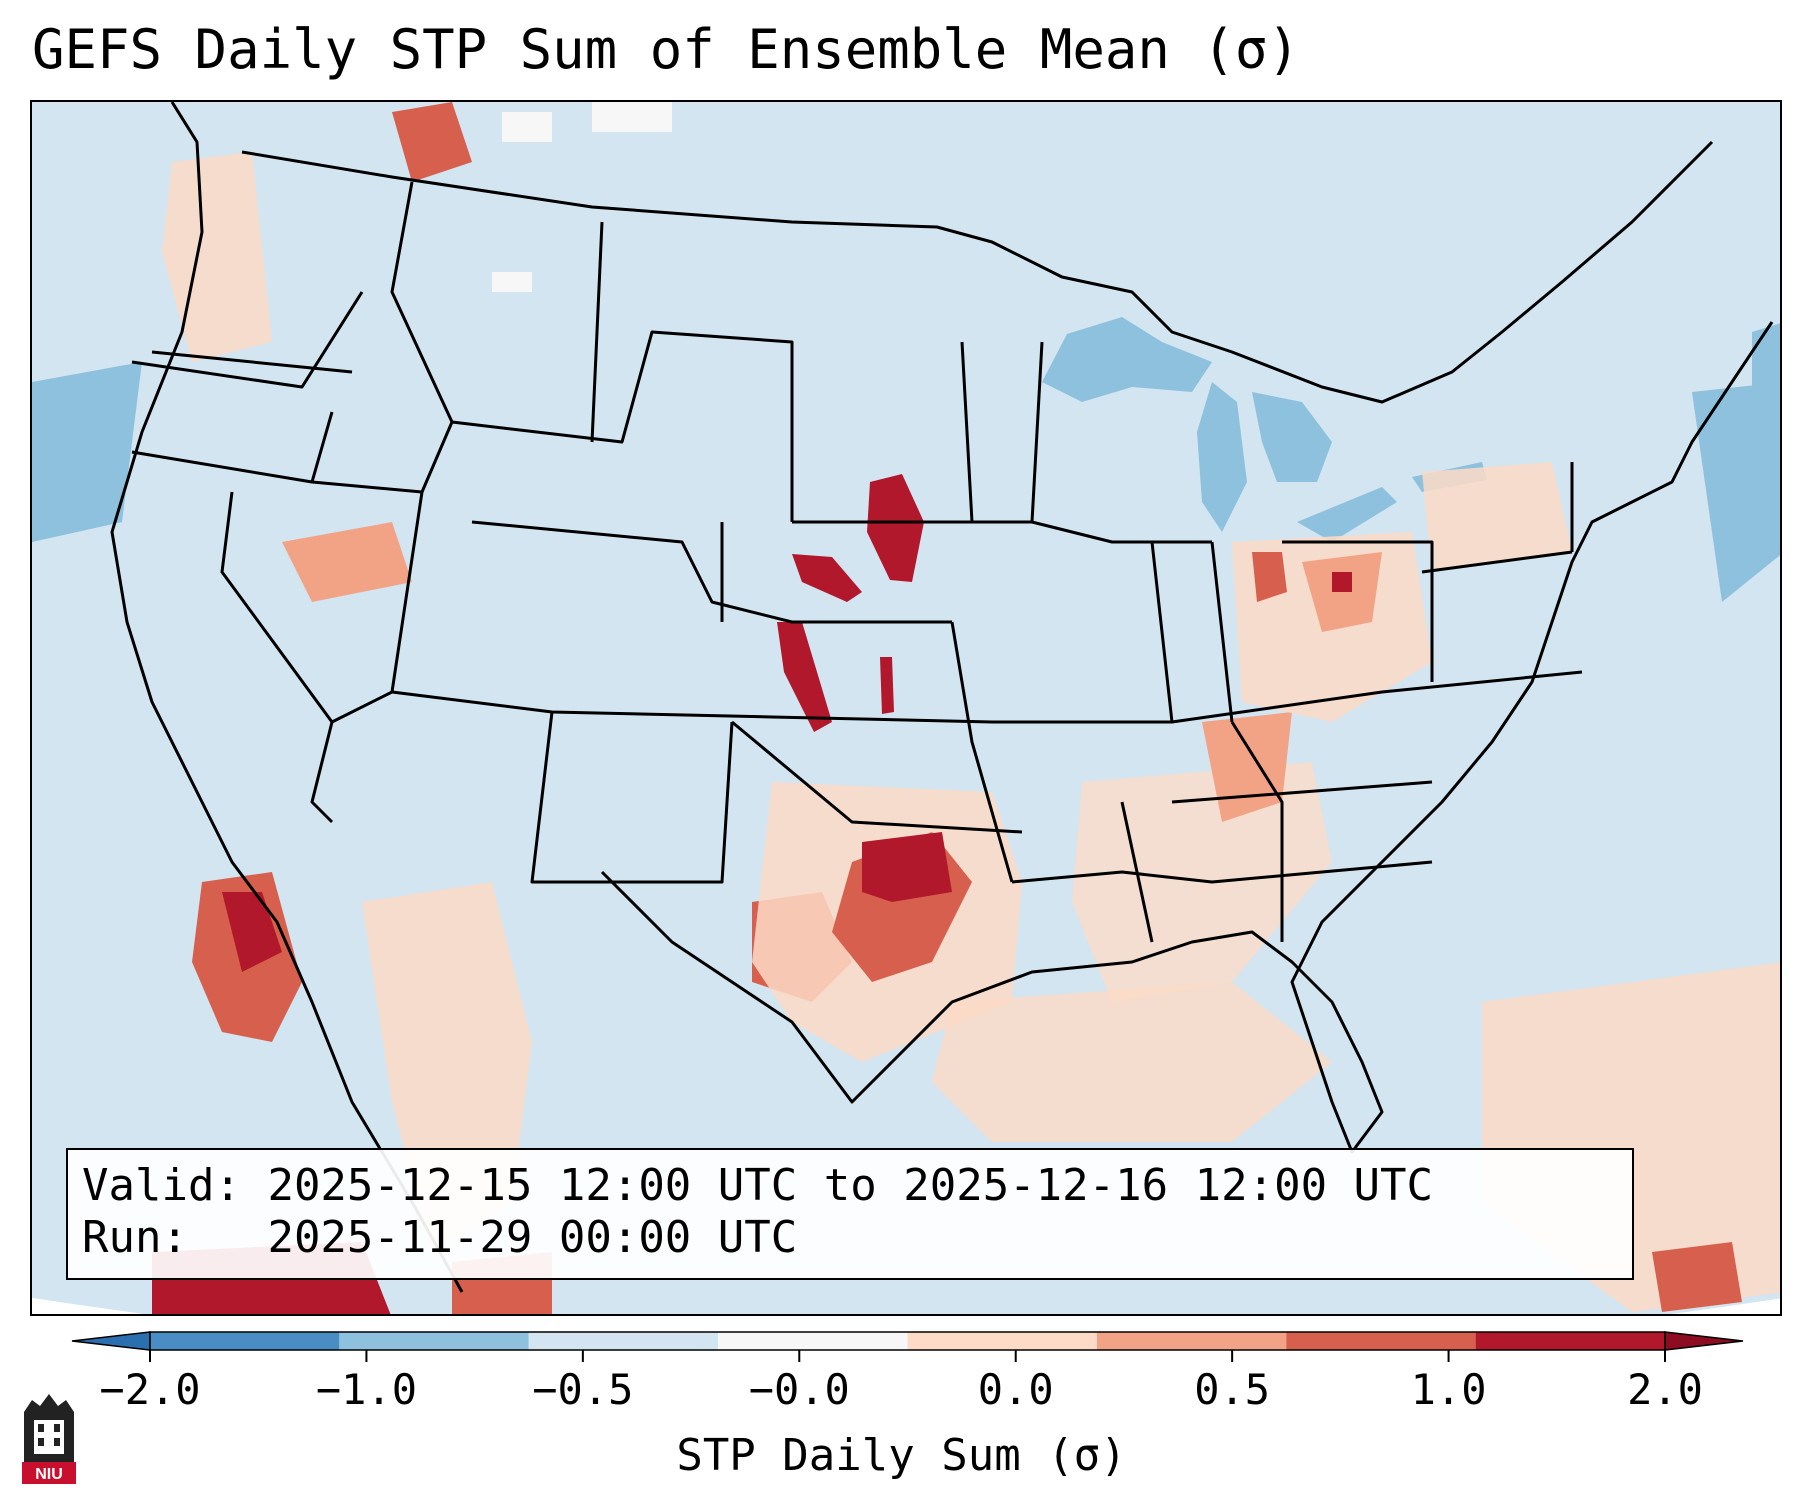 The image size is (1803, 1506). Describe the element at coordinates (49, 1474) in the screenshot. I see `niu-logo-text: NIU` at that location.